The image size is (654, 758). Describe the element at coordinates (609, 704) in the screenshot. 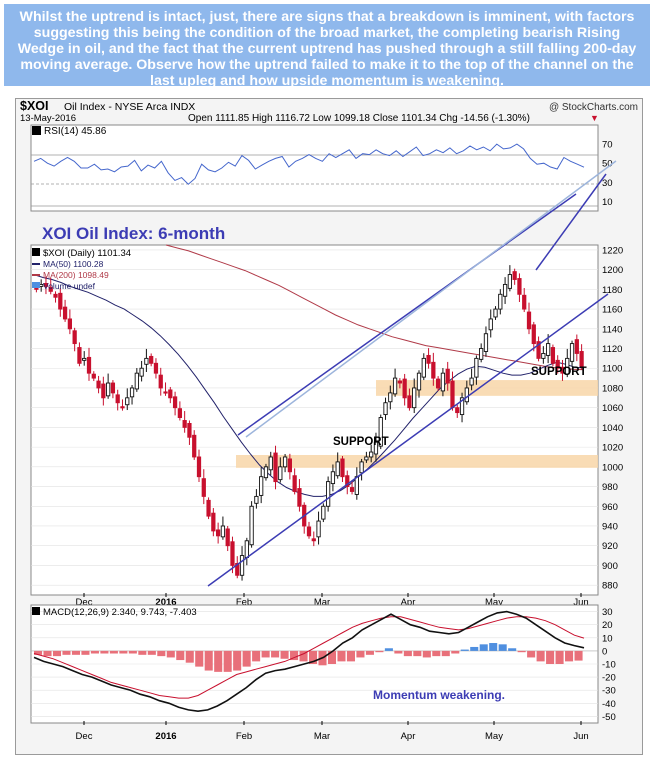

I see `macd-tick: -40` at that location.